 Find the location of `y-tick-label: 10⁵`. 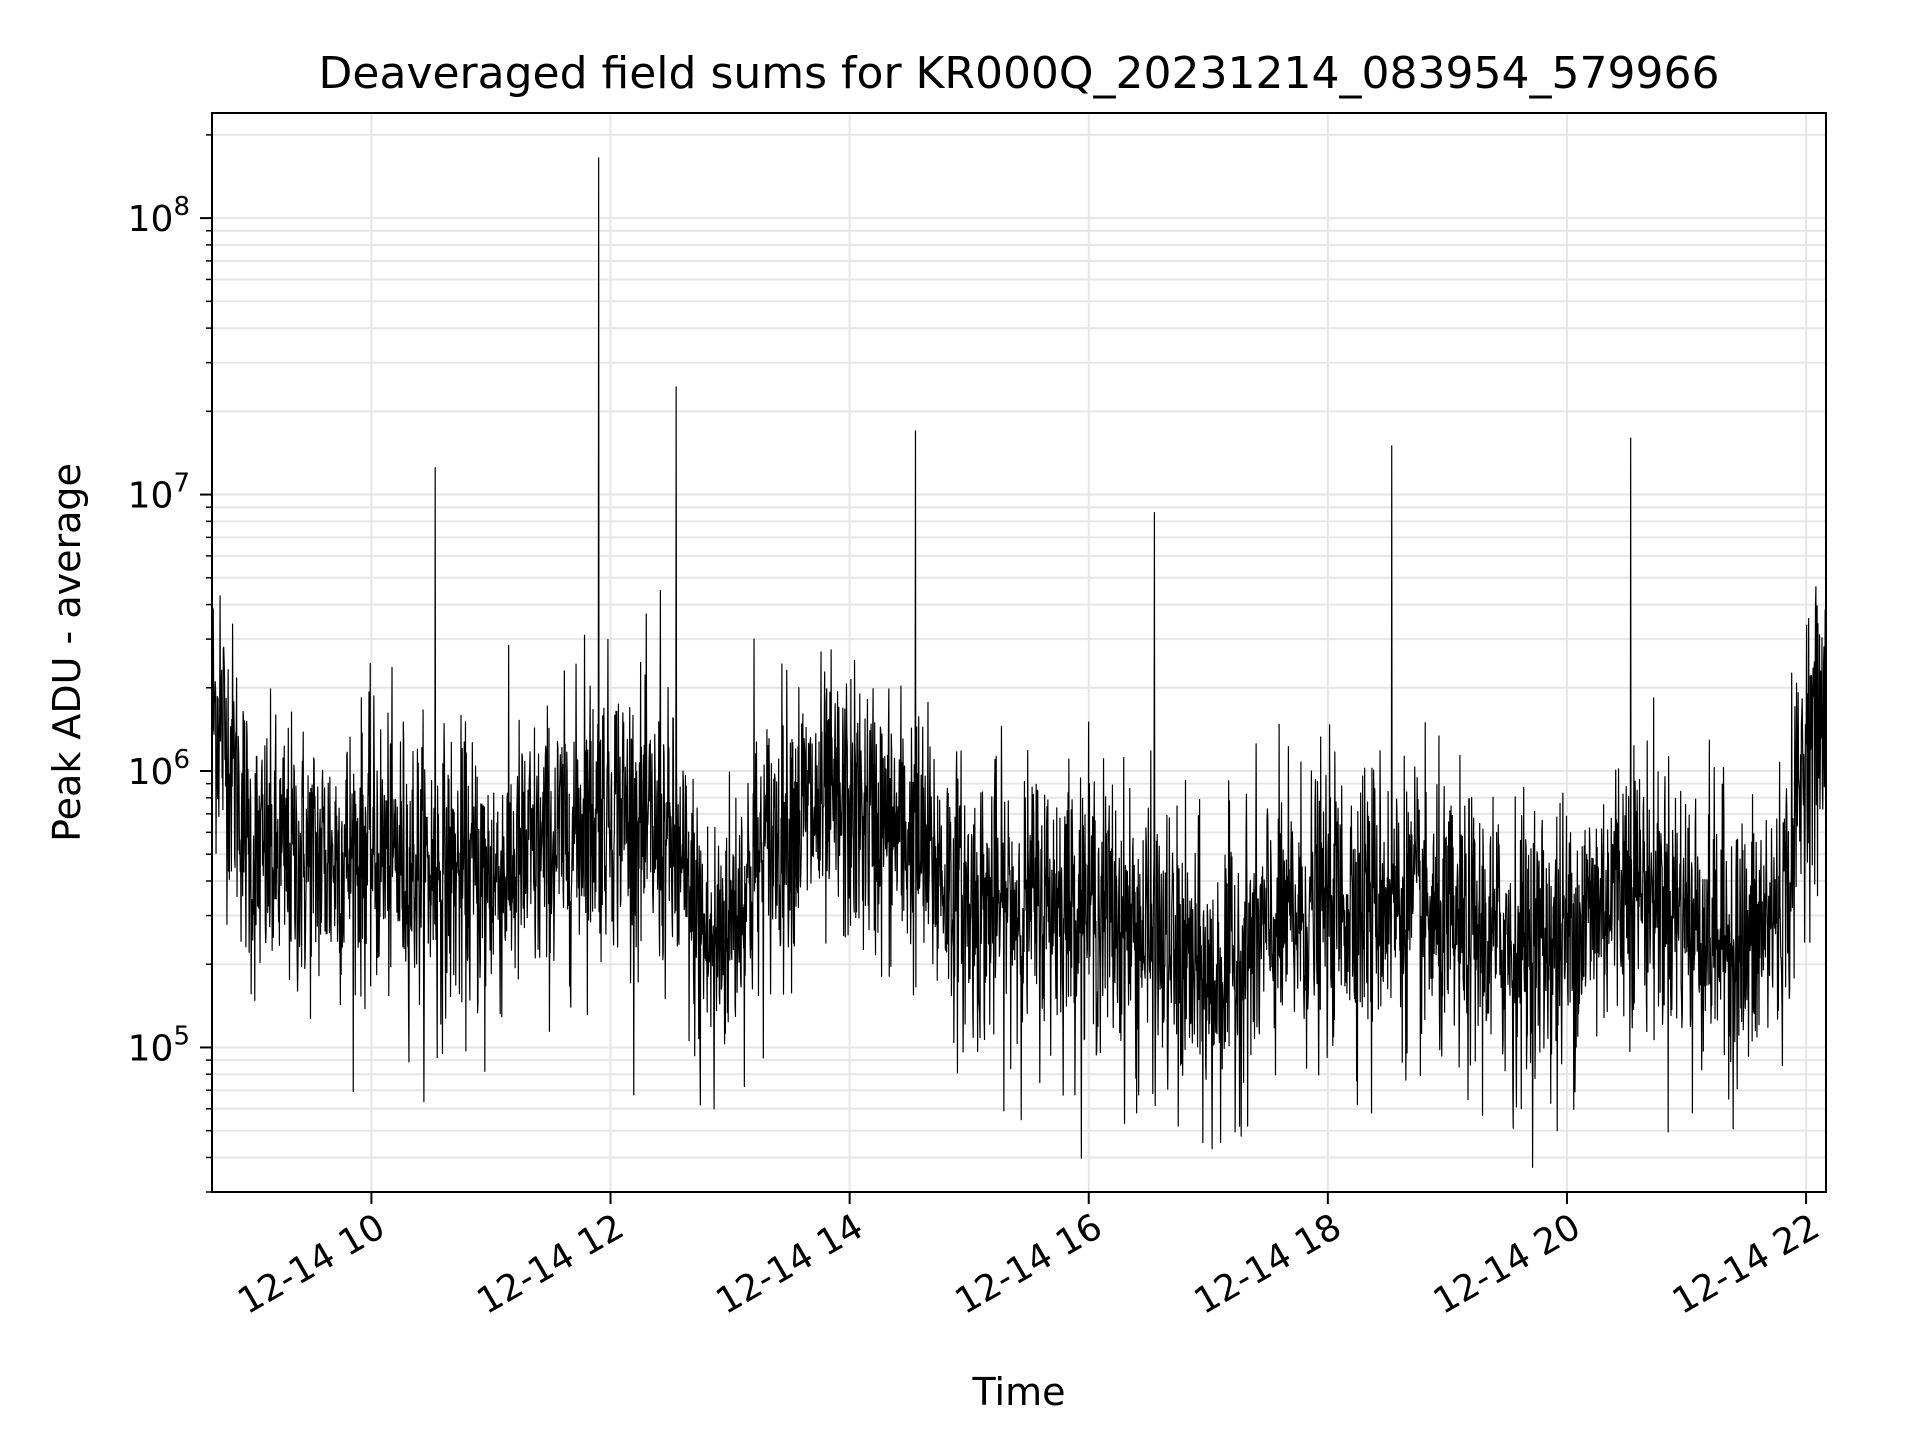

y-tick-label: 10⁵ is located at coordinates (159, 1045).